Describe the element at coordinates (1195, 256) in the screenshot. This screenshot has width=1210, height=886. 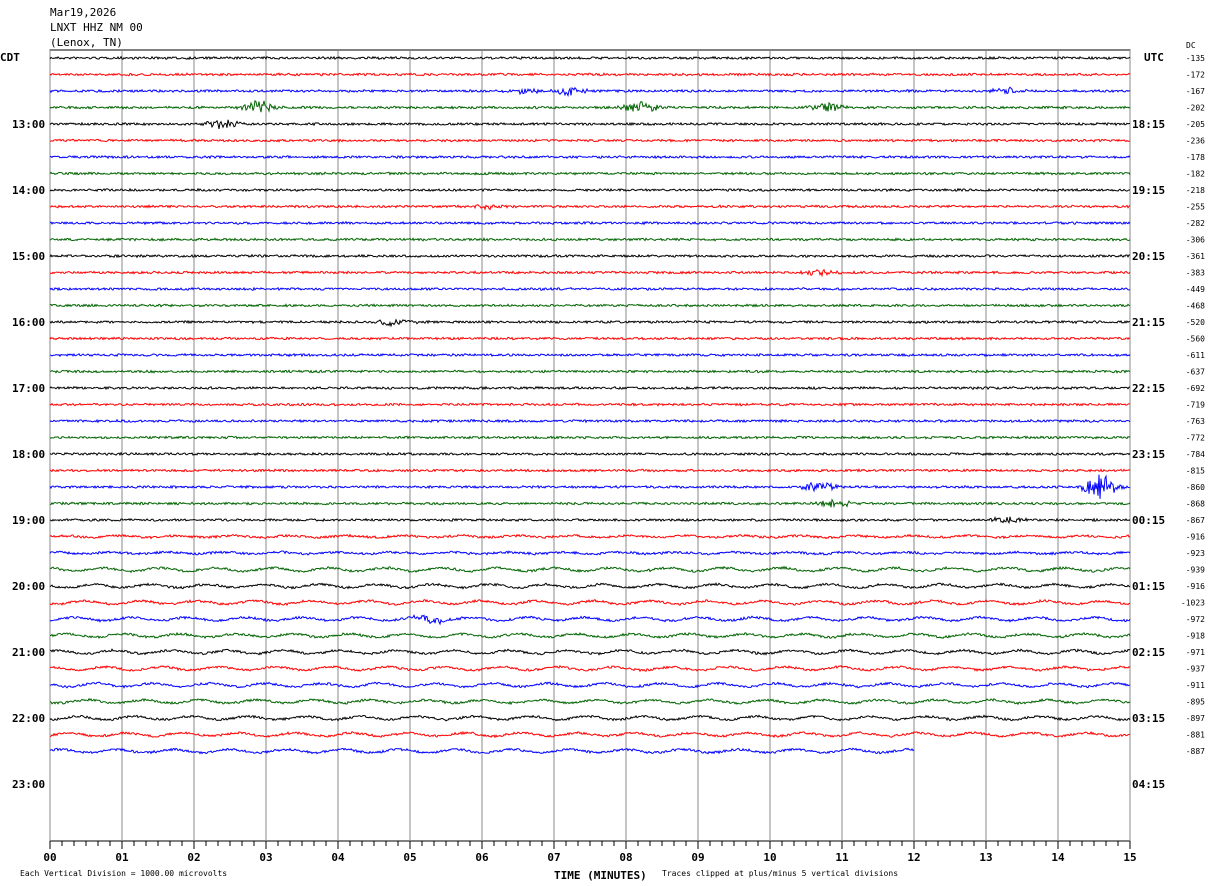
I see `dc-offset-label: -361` at that location.